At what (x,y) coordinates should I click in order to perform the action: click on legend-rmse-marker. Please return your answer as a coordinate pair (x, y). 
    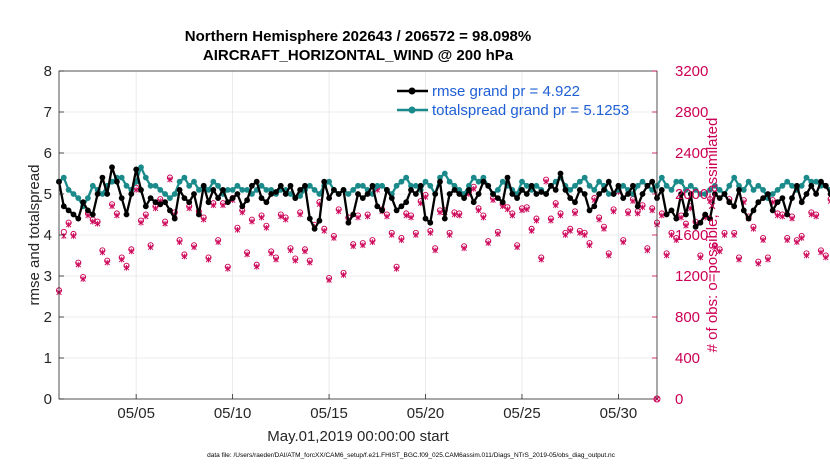
    Looking at the image, I should click on (412, 91).